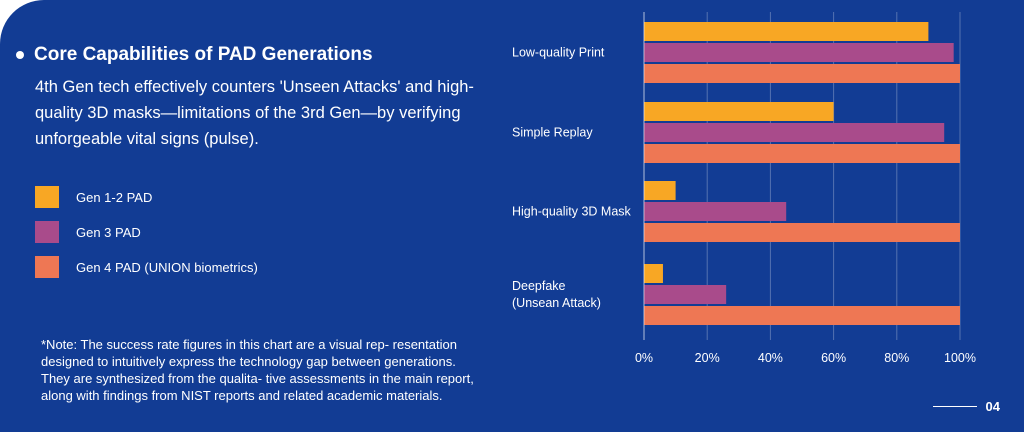  What do you see at coordinates (960, 358) in the screenshot?
I see `x-tick-label-5: 100%` at bounding box center [960, 358].